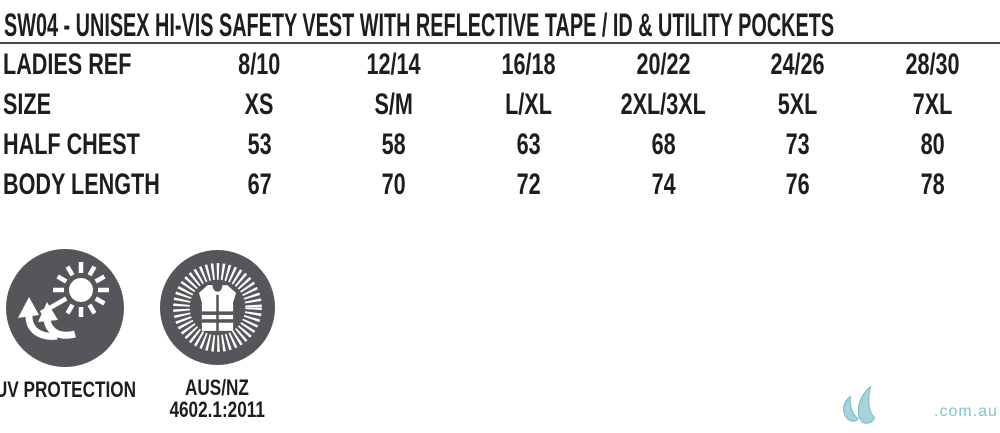 The width and height of the screenshot is (1000, 433). I want to click on table-cell: 5XL, so click(798, 104).